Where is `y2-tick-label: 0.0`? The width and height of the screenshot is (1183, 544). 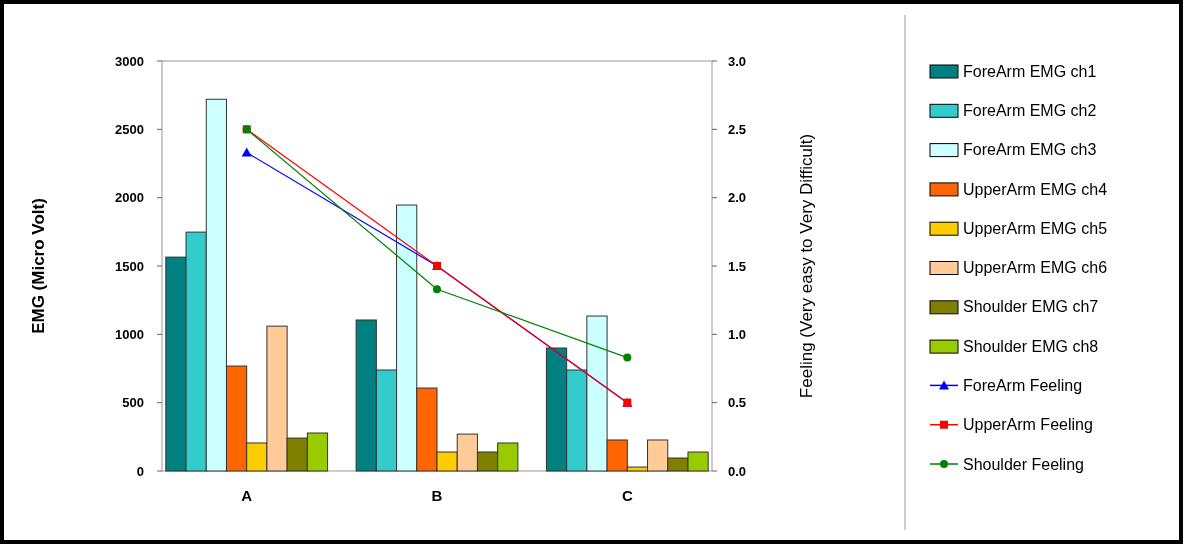 y2-tick-label: 0.0 is located at coordinates (737, 471).